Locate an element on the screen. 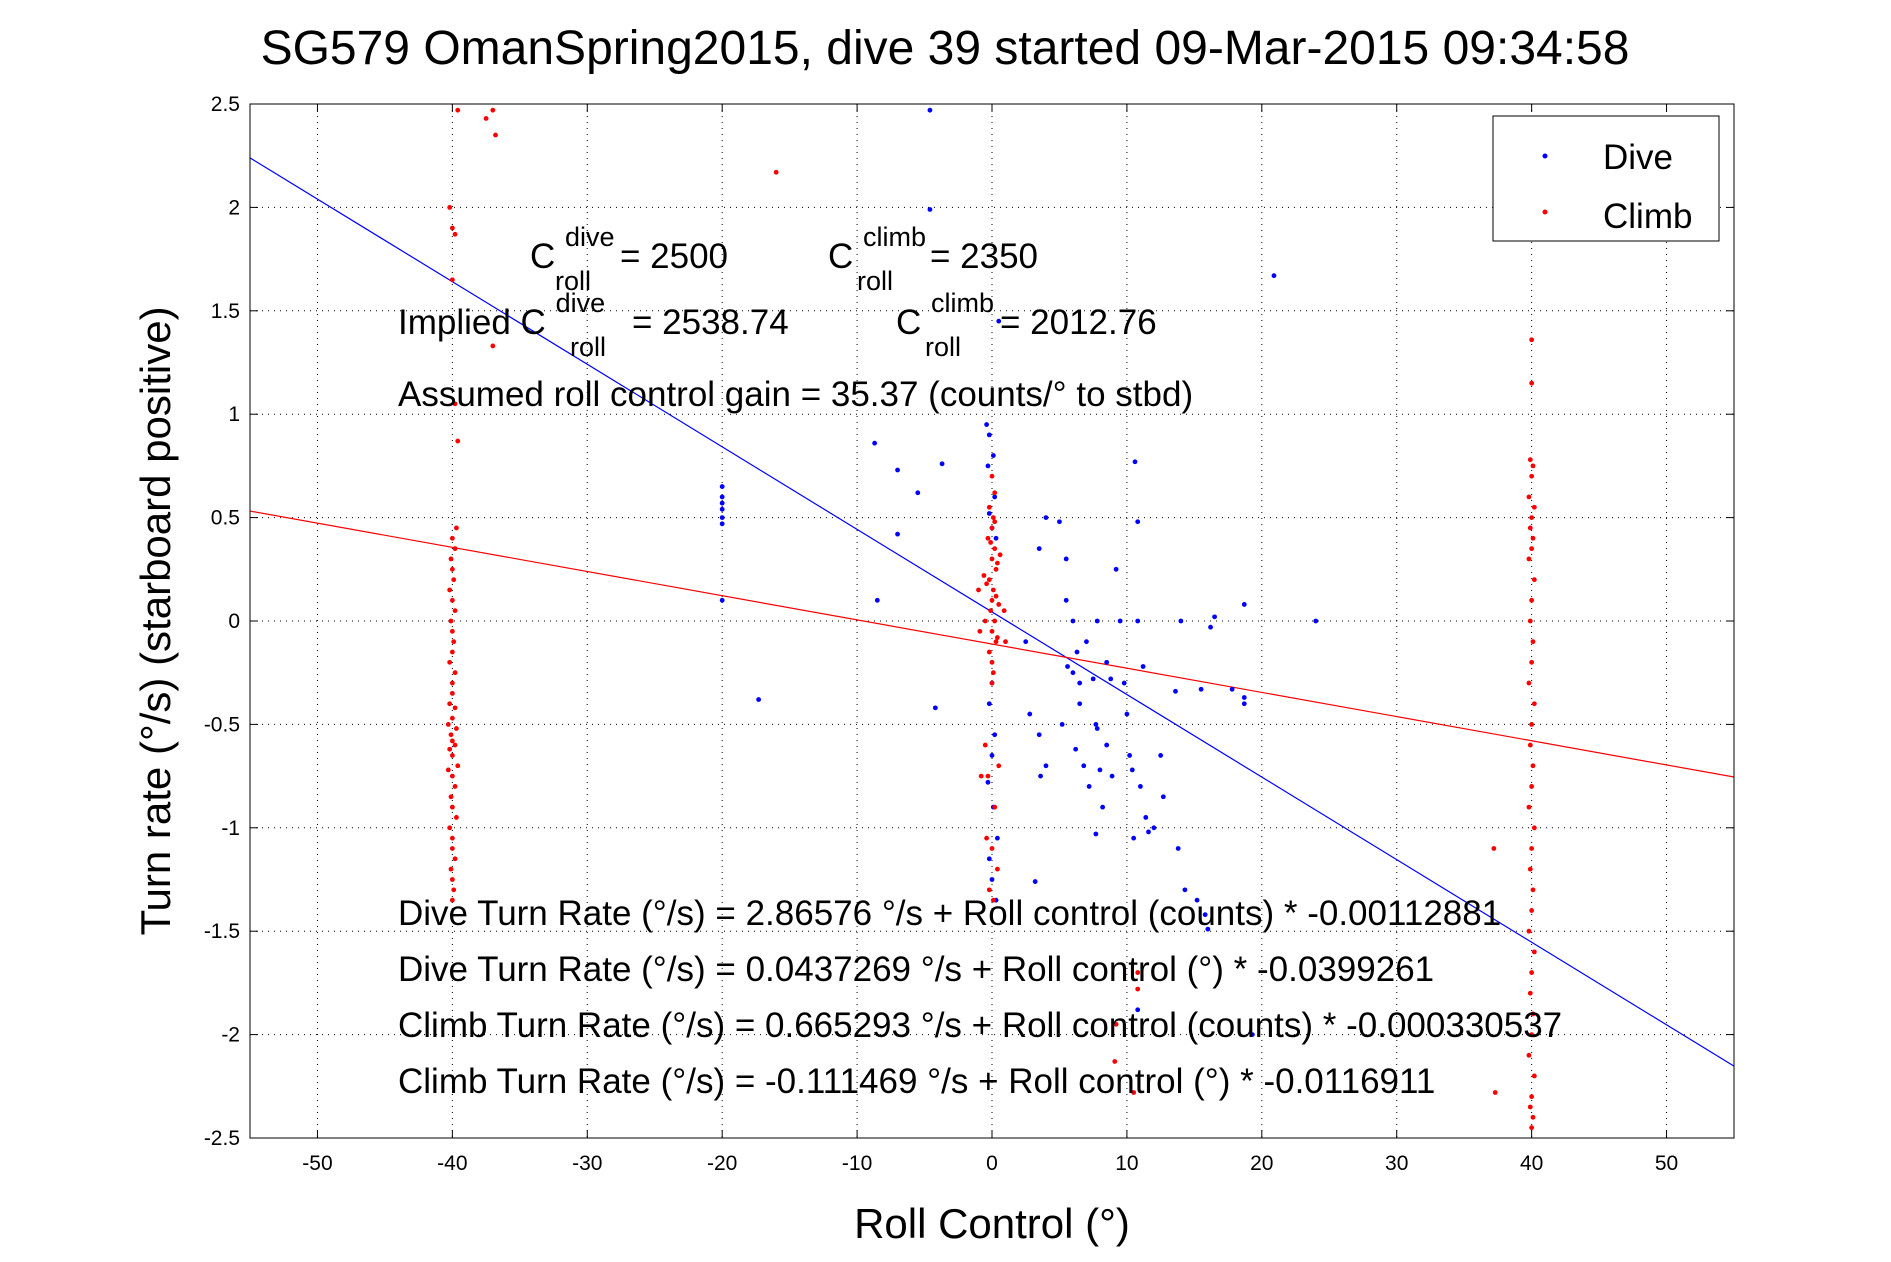 The image size is (1891, 1262). y-tick-label: -1.5 is located at coordinates (222, 931).